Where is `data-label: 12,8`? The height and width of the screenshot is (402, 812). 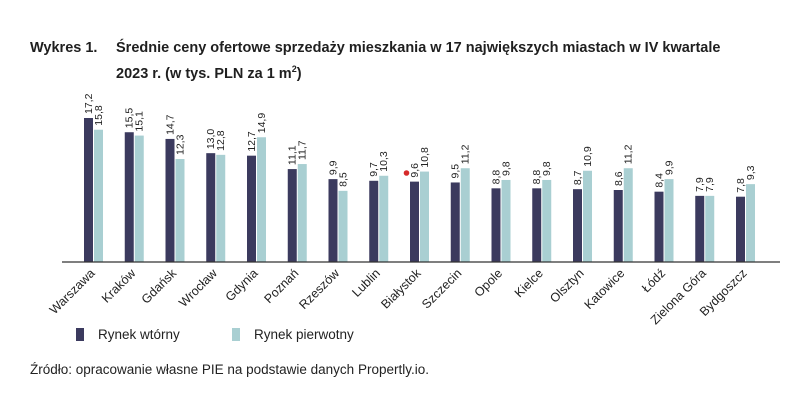 data-label: 12,8 is located at coordinates (221, 140).